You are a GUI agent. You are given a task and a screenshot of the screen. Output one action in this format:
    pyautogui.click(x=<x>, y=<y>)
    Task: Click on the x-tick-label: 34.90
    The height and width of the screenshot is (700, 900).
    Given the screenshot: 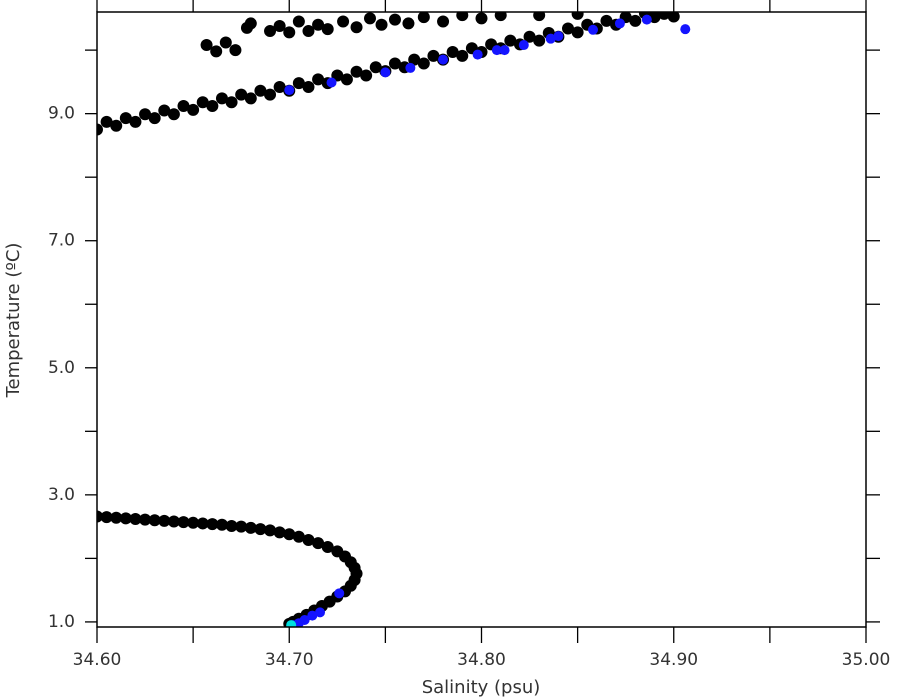 What is the action you would take?
    pyautogui.click(x=673, y=660)
    